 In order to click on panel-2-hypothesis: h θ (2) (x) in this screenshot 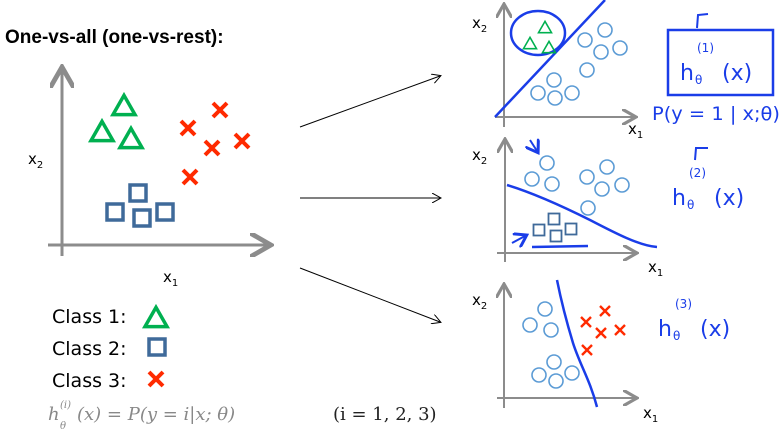, I will do `click(708, 189)`.